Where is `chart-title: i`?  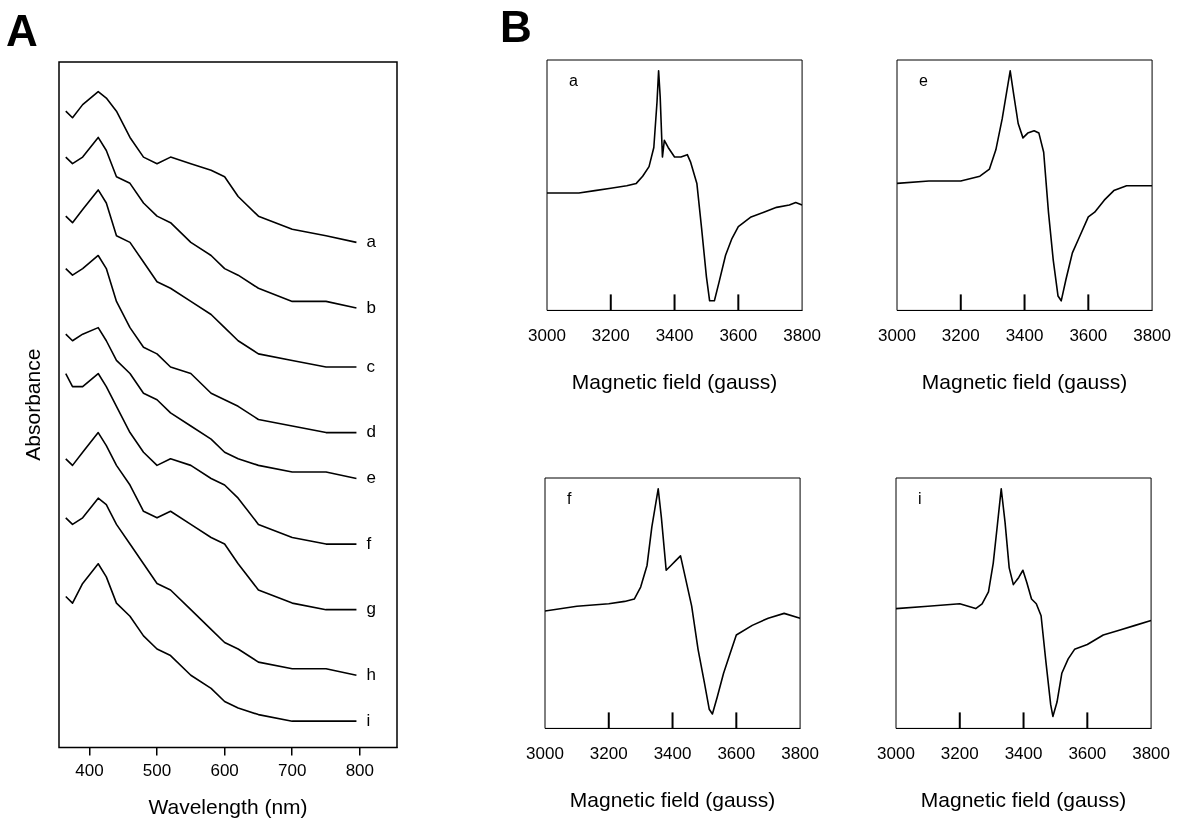
chart-title: i is located at coordinates (920, 499).